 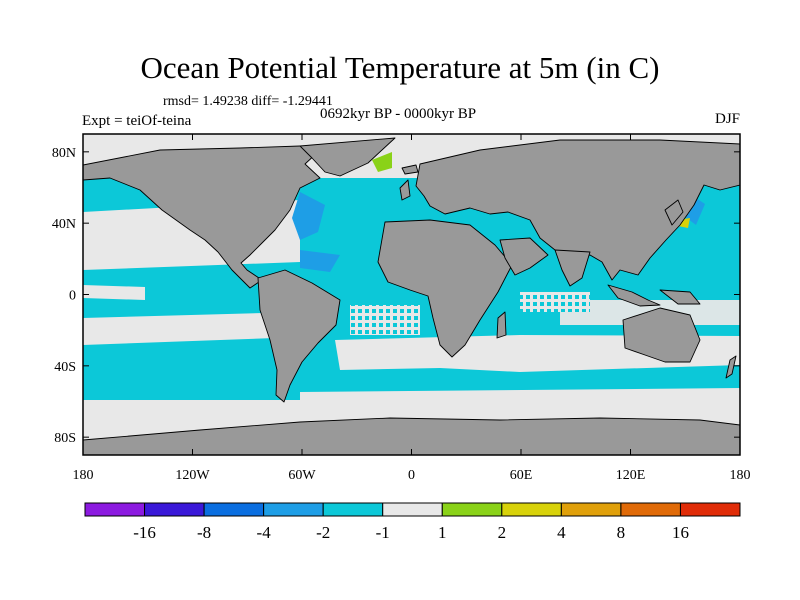 I want to click on experiment-label: Expt = teiOf-teina, so click(x=137, y=121).